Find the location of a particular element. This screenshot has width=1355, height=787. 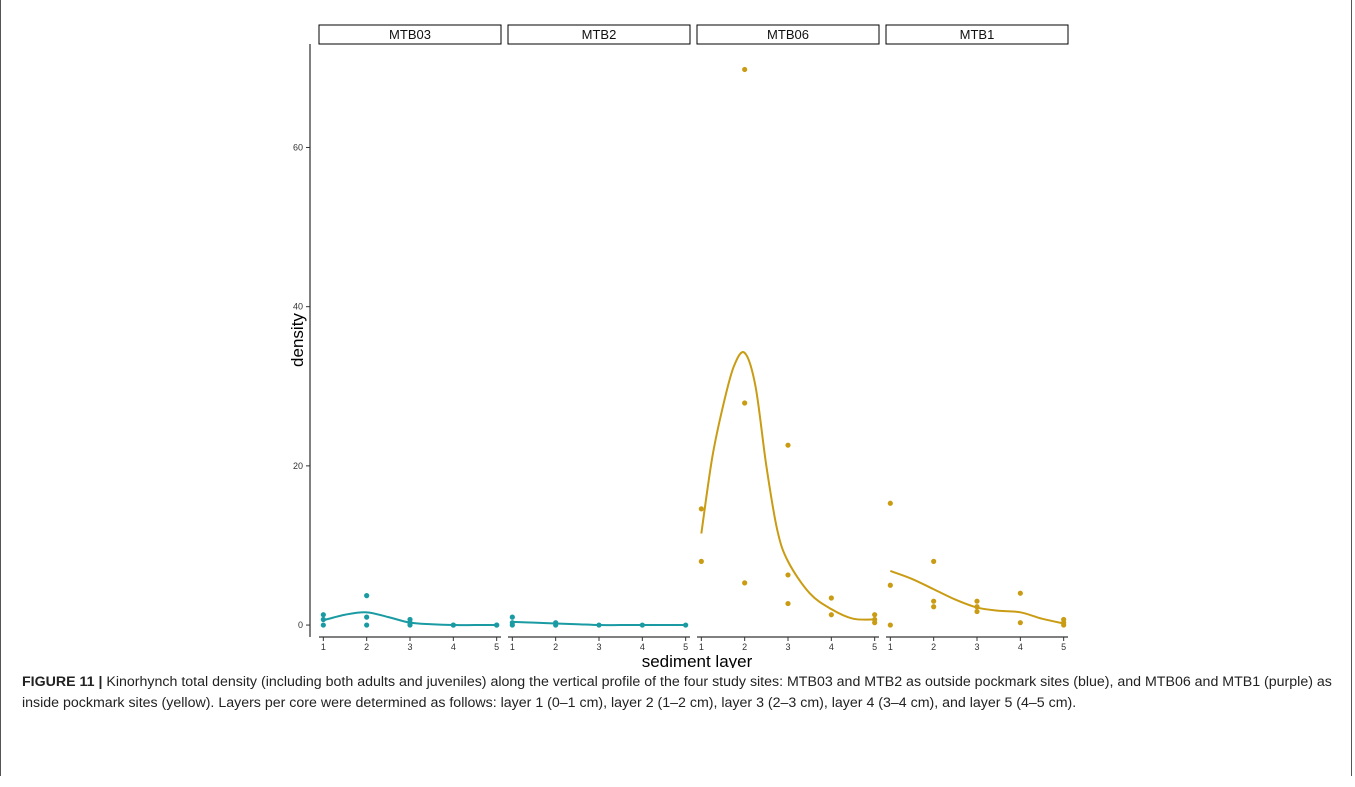

facet-label-MTB03: MTB03 is located at coordinates (410, 34).